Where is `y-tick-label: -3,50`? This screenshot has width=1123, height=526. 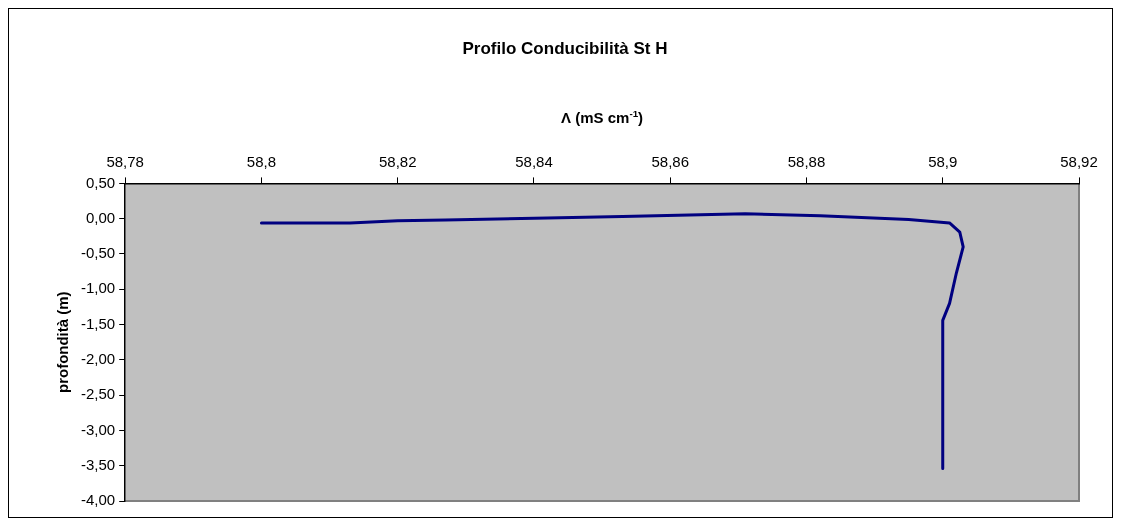 y-tick-label: -3,50 is located at coordinates (98, 464).